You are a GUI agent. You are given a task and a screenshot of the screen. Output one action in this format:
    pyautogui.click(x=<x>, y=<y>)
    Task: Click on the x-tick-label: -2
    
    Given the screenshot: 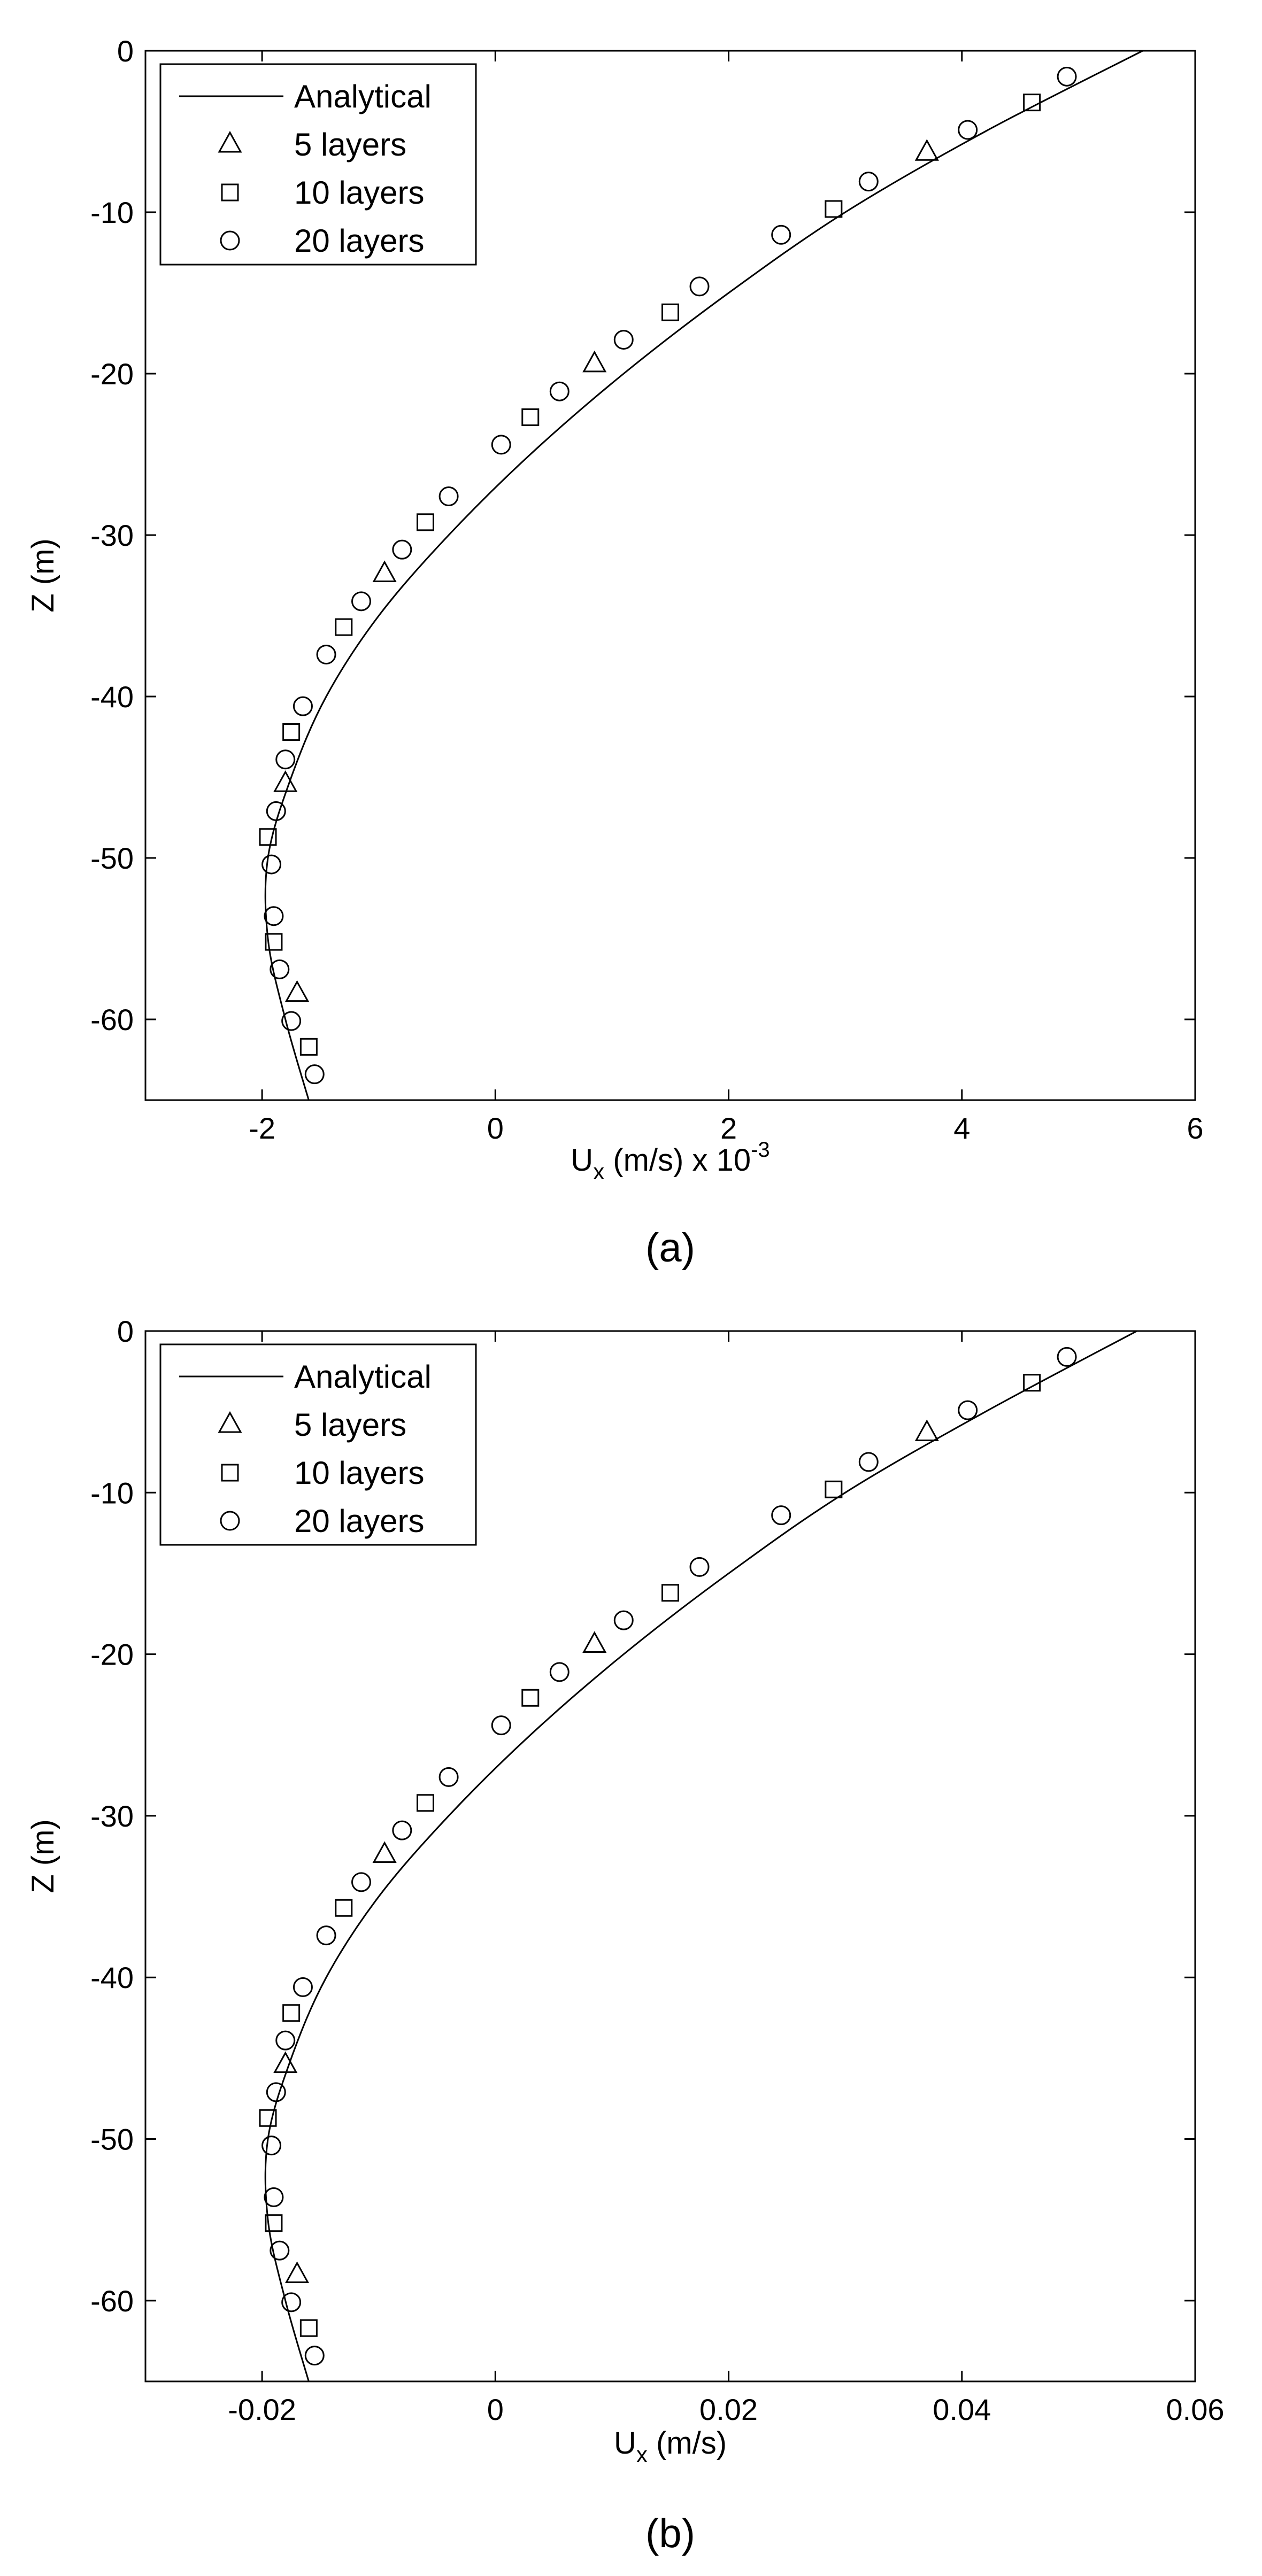 What is the action you would take?
    pyautogui.click(x=262, y=1128)
    